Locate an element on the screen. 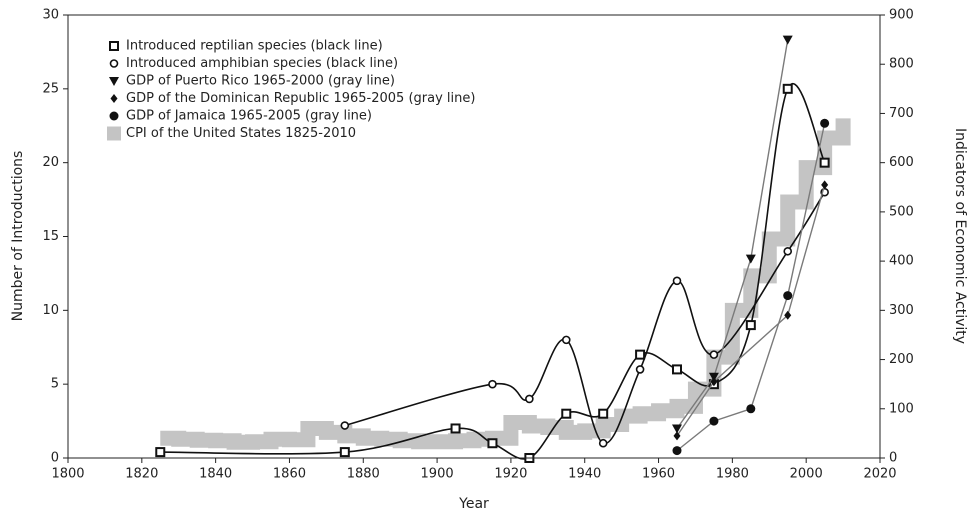 The height and width of the screenshot is (519, 974). x-tick-label: 1820 is located at coordinates (141, 474).